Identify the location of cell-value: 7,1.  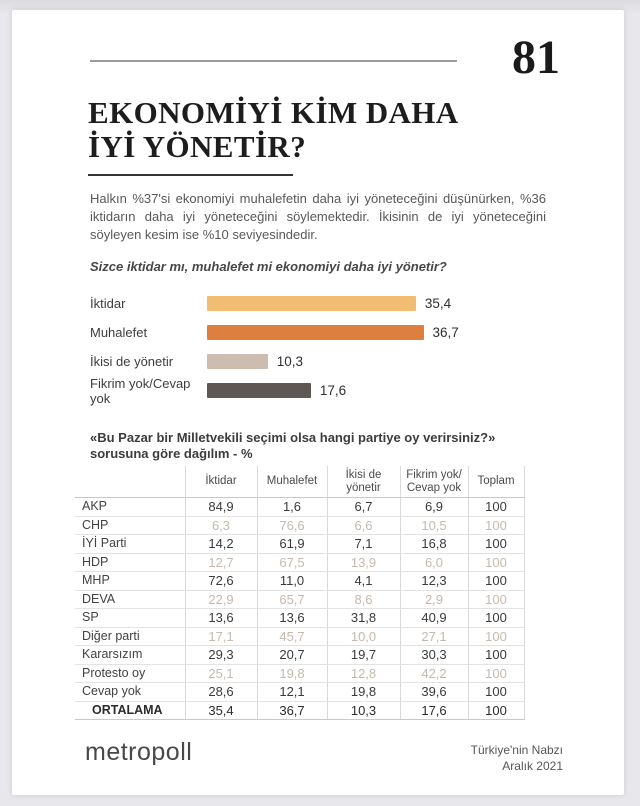
(363, 544).